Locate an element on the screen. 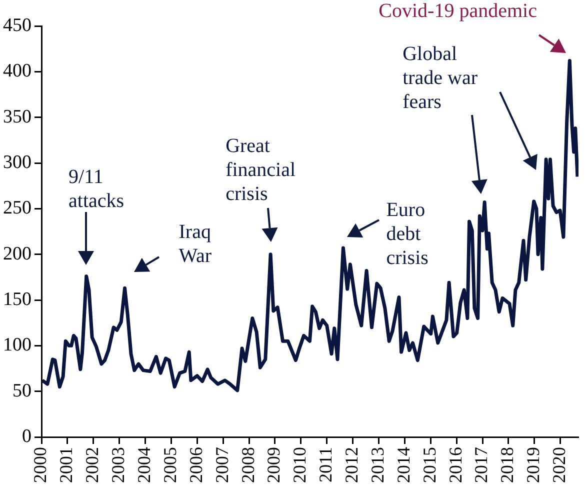  y-tick-label: 300 is located at coordinates (17, 162).